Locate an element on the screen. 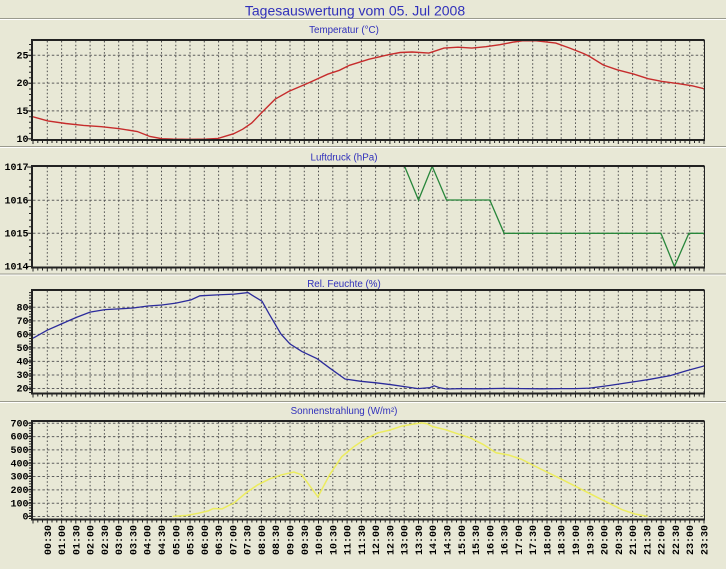 The image size is (726, 569). svg-text: Sonnenstrahlung (W/m²) is located at coordinates (344, 411).